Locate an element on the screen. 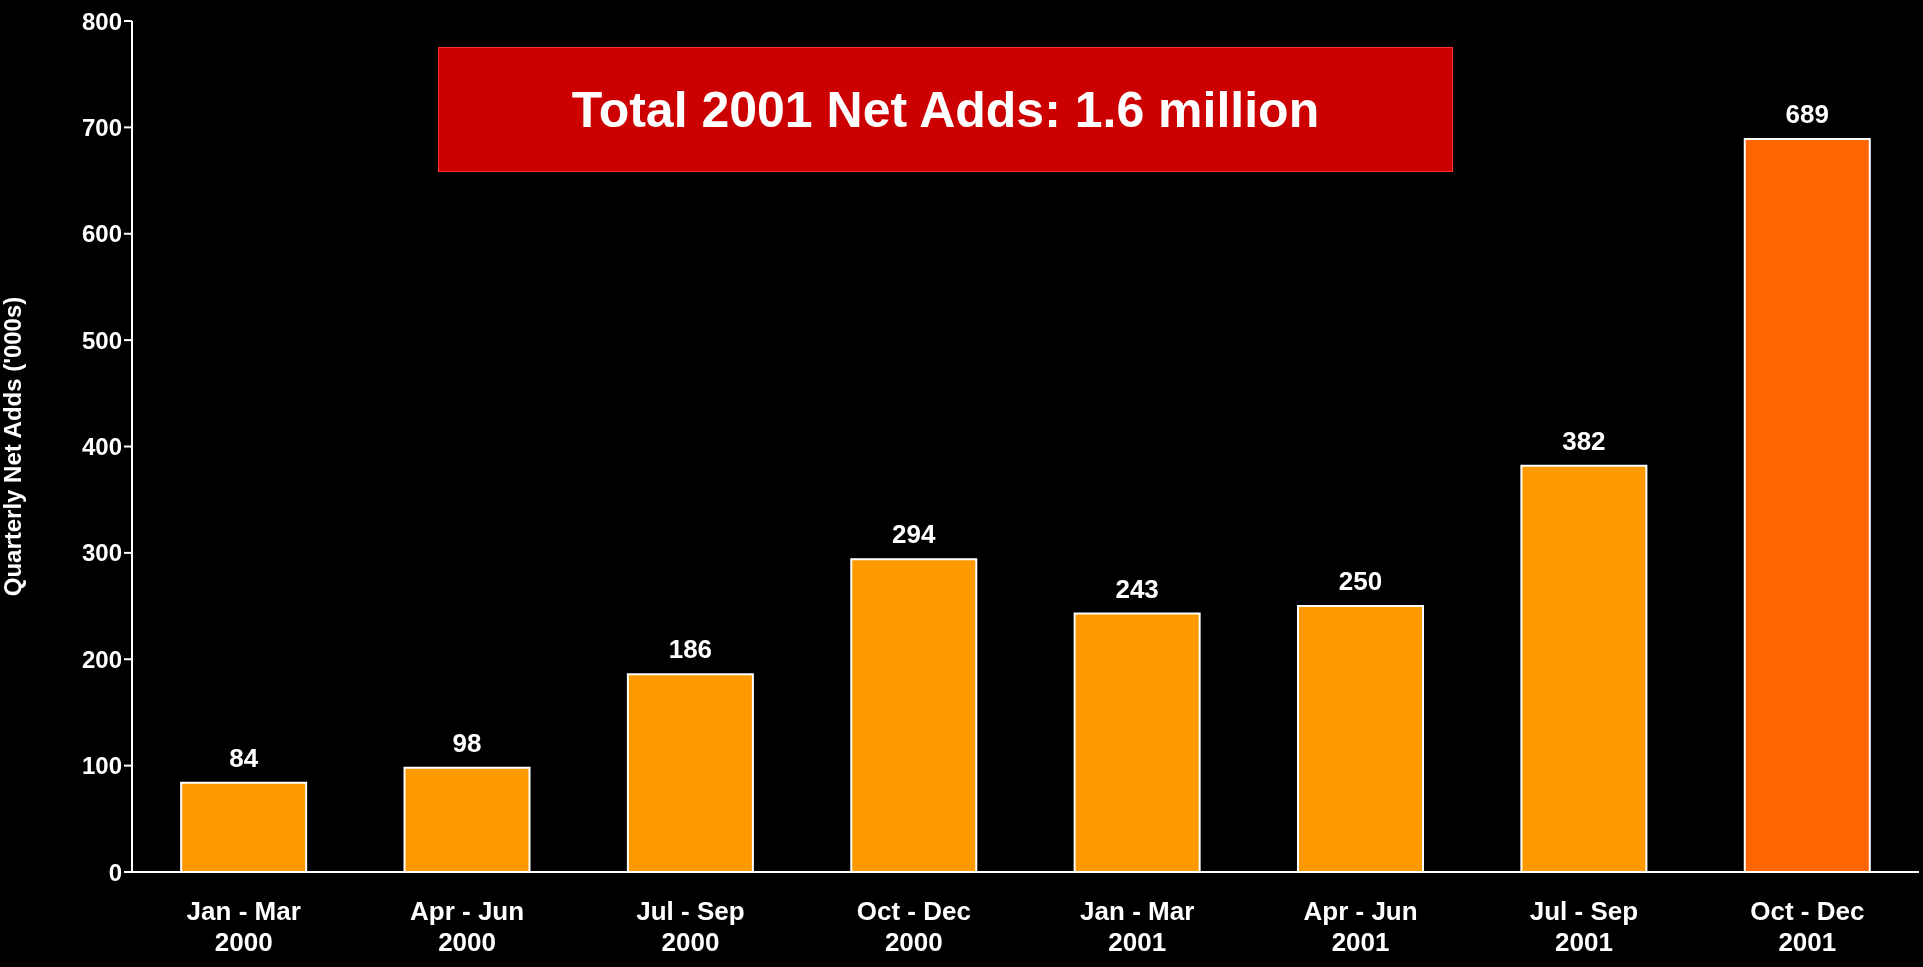 This screenshot has height=967, width=1923. data-label: 243 is located at coordinates (1137, 588).